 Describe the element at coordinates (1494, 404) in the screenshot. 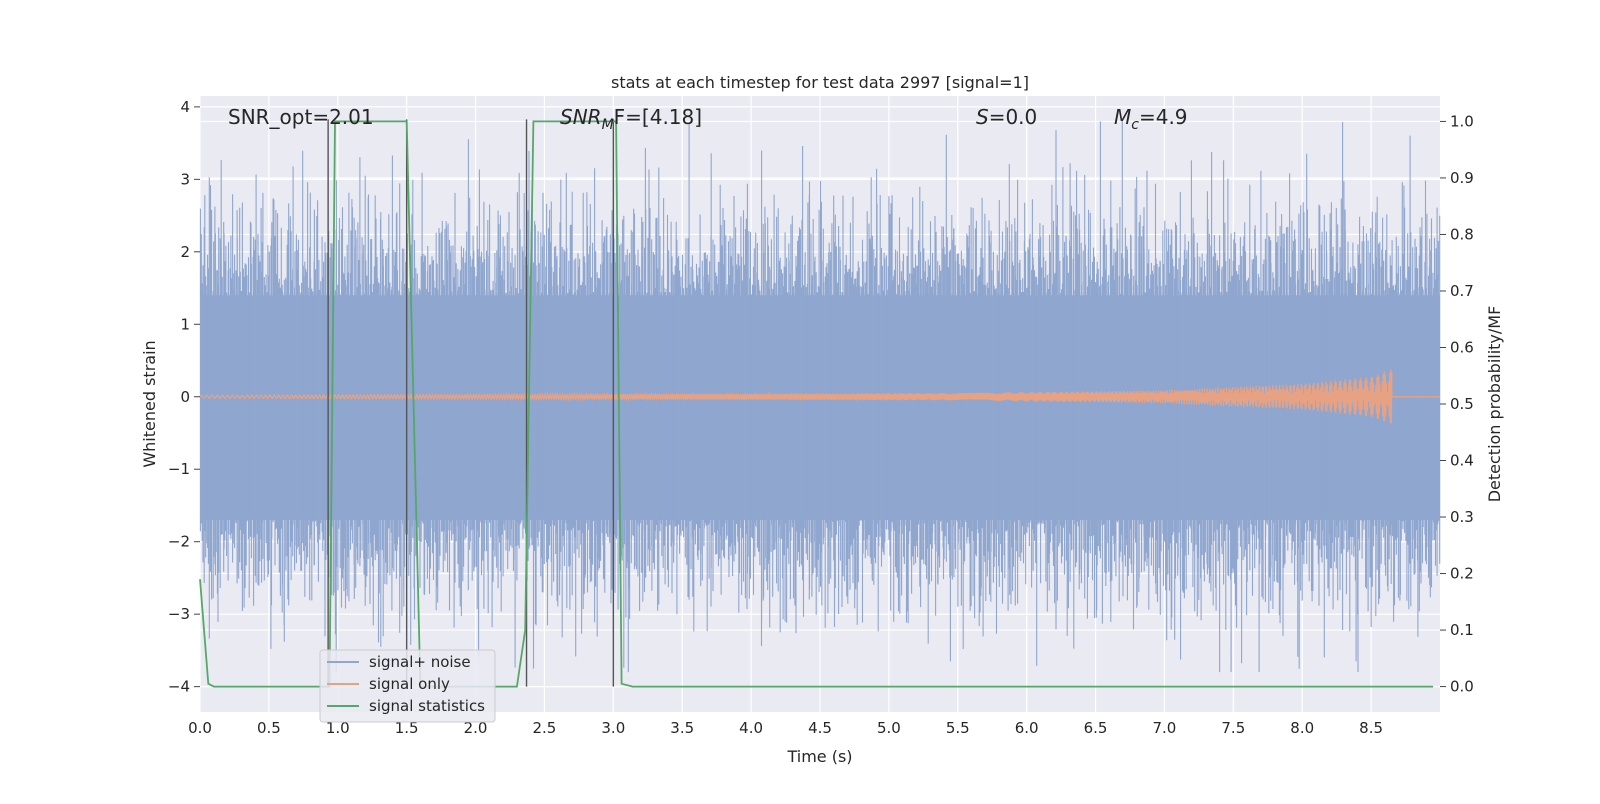

I see `y-axis-label-right: Detection probability/MF` at that location.